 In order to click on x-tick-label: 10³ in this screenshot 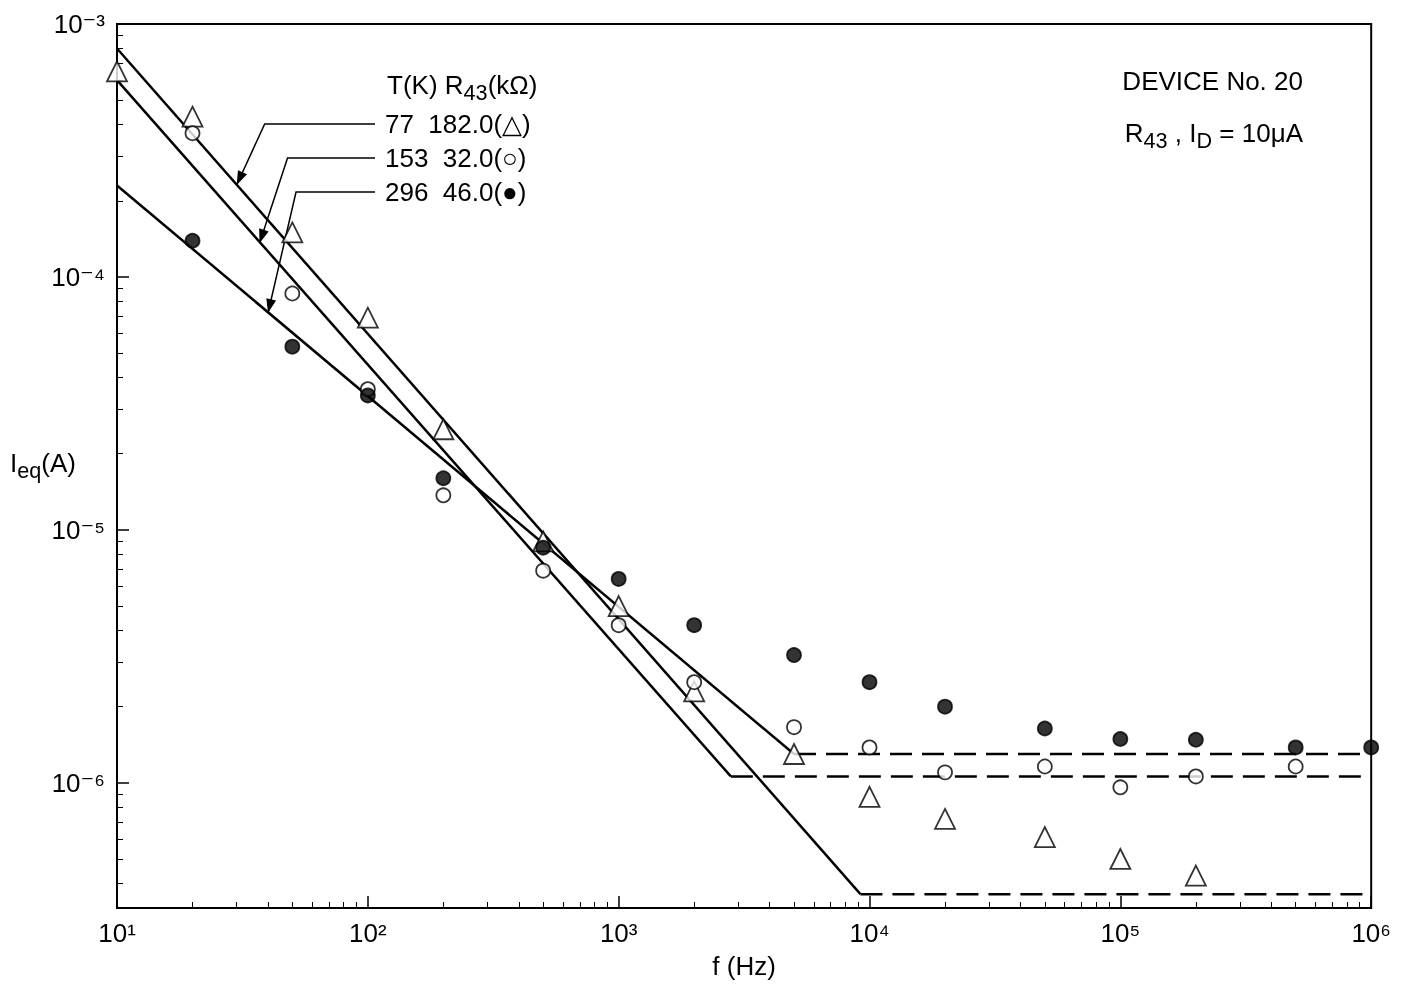, I will do `click(618, 933)`.